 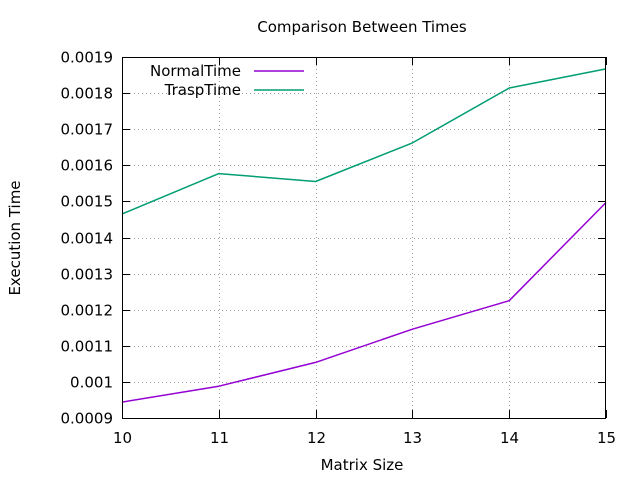 I want to click on y-tick-label: 0.0012, so click(x=87, y=311).